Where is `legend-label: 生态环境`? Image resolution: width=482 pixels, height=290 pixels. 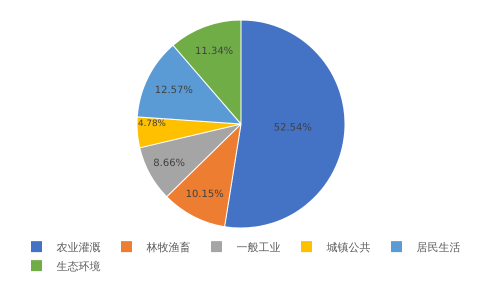 legend-label: 生态环境 is located at coordinates (78, 266).